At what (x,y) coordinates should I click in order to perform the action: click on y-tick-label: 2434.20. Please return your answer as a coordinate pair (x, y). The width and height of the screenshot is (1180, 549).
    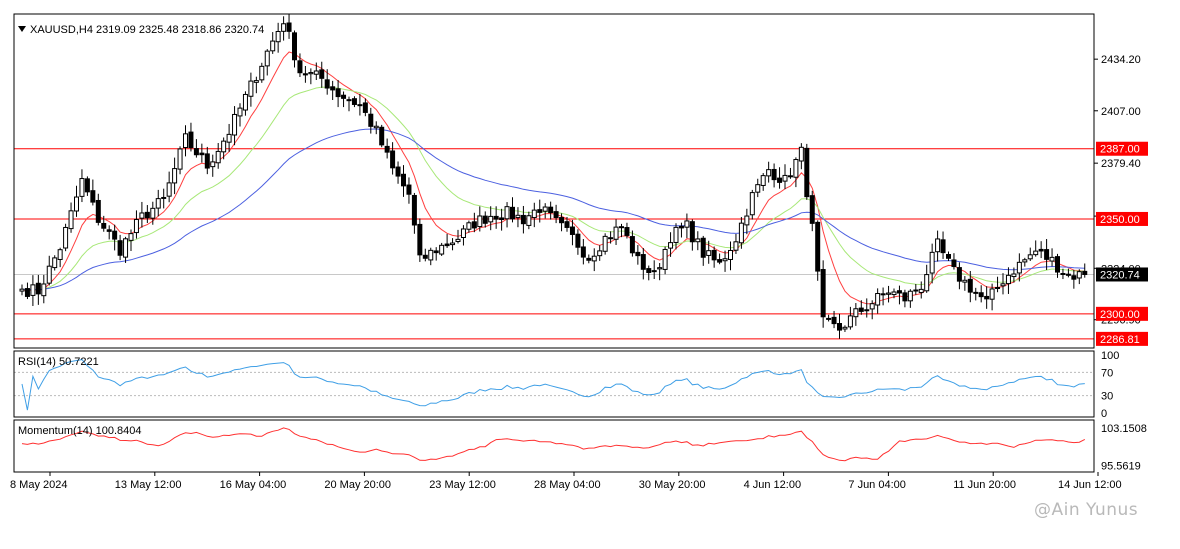
    Looking at the image, I should click on (1121, 60).